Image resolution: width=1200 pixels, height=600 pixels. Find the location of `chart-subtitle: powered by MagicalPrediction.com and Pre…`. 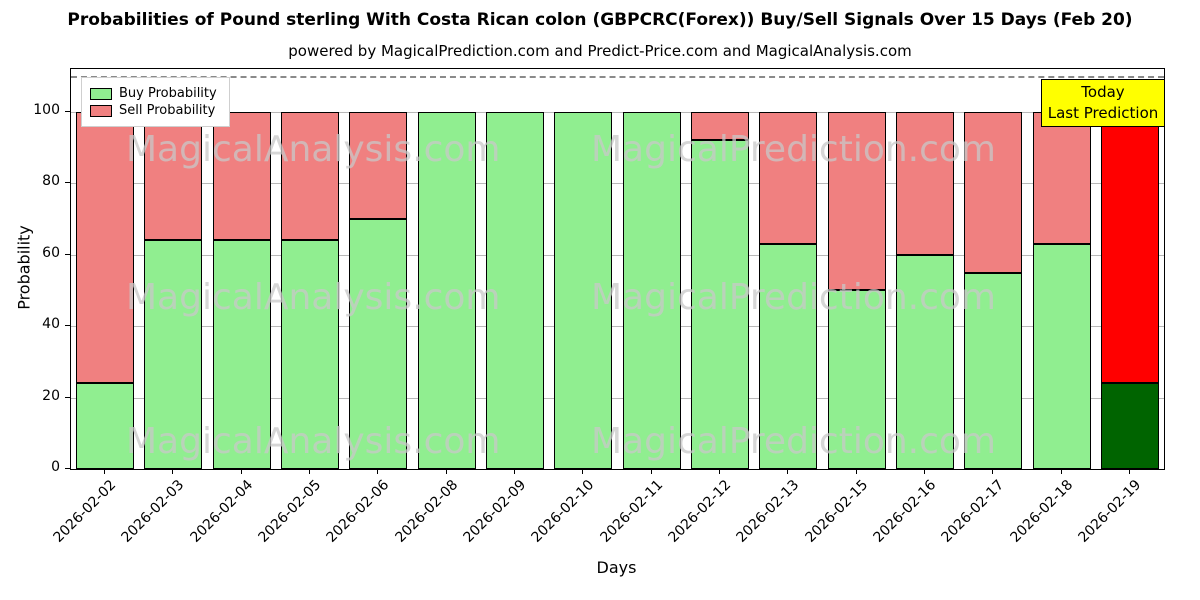

chart-subtitle: powered by MagicalPrediction.com and Pre… is located at coordinates (600, 51).